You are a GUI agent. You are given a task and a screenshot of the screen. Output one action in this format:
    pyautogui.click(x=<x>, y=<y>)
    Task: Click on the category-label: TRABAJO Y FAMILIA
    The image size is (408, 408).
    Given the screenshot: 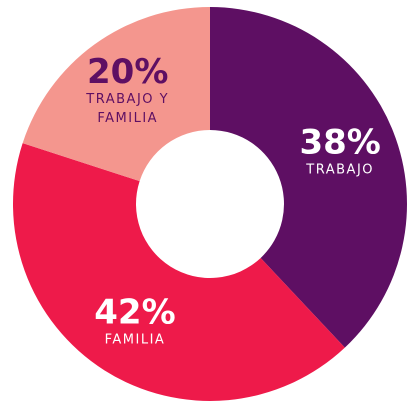 What is the action you would take?
    pyautogui.click(x=128, y=108)
    